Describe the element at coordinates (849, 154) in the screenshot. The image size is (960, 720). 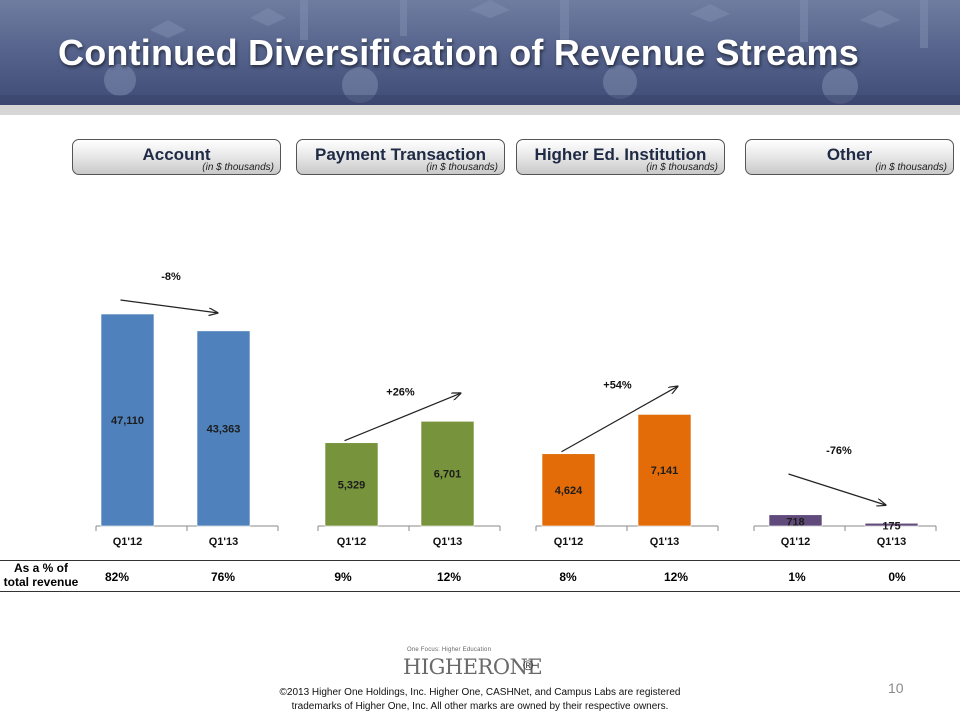
I see `segment-name: Other` at that location.